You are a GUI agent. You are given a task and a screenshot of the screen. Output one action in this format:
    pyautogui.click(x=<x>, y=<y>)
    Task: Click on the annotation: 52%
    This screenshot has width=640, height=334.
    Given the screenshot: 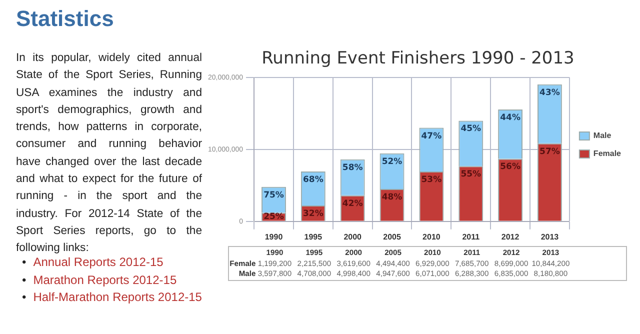 What is the action you would take?
    pyautogui.click(x=392, y=161)
    